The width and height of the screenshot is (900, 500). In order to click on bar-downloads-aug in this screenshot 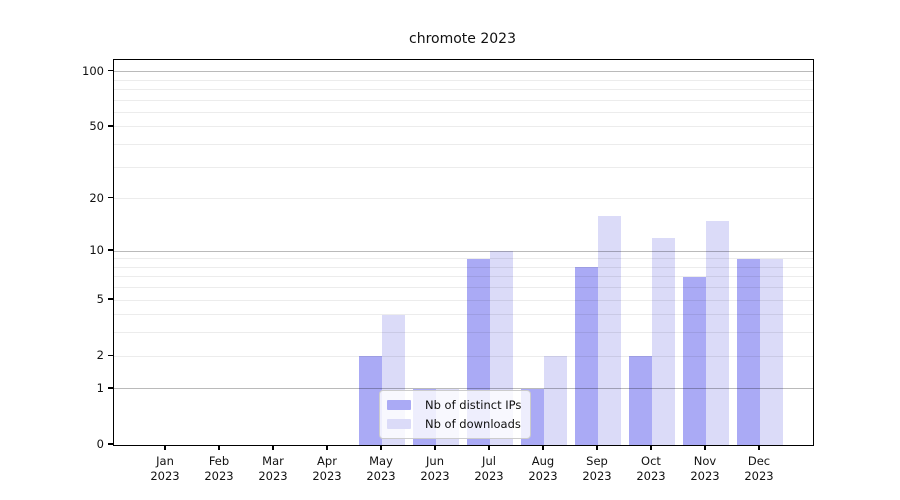, I will do `click(555, 400)`.